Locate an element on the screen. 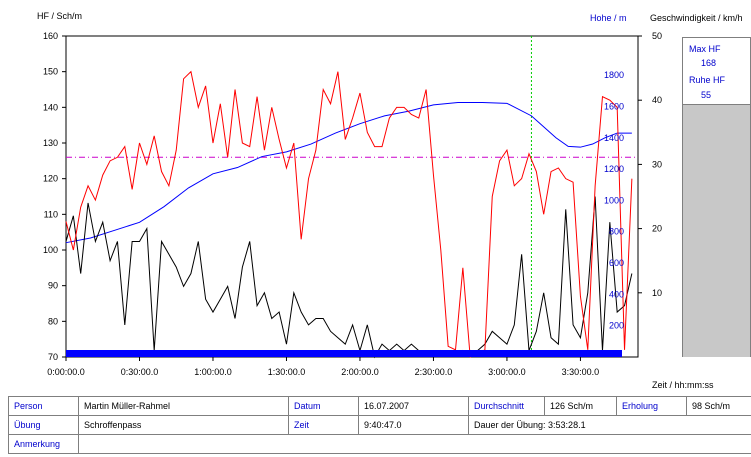  recovery-value: 98 Sch/m is located at coordinates (718, 406).